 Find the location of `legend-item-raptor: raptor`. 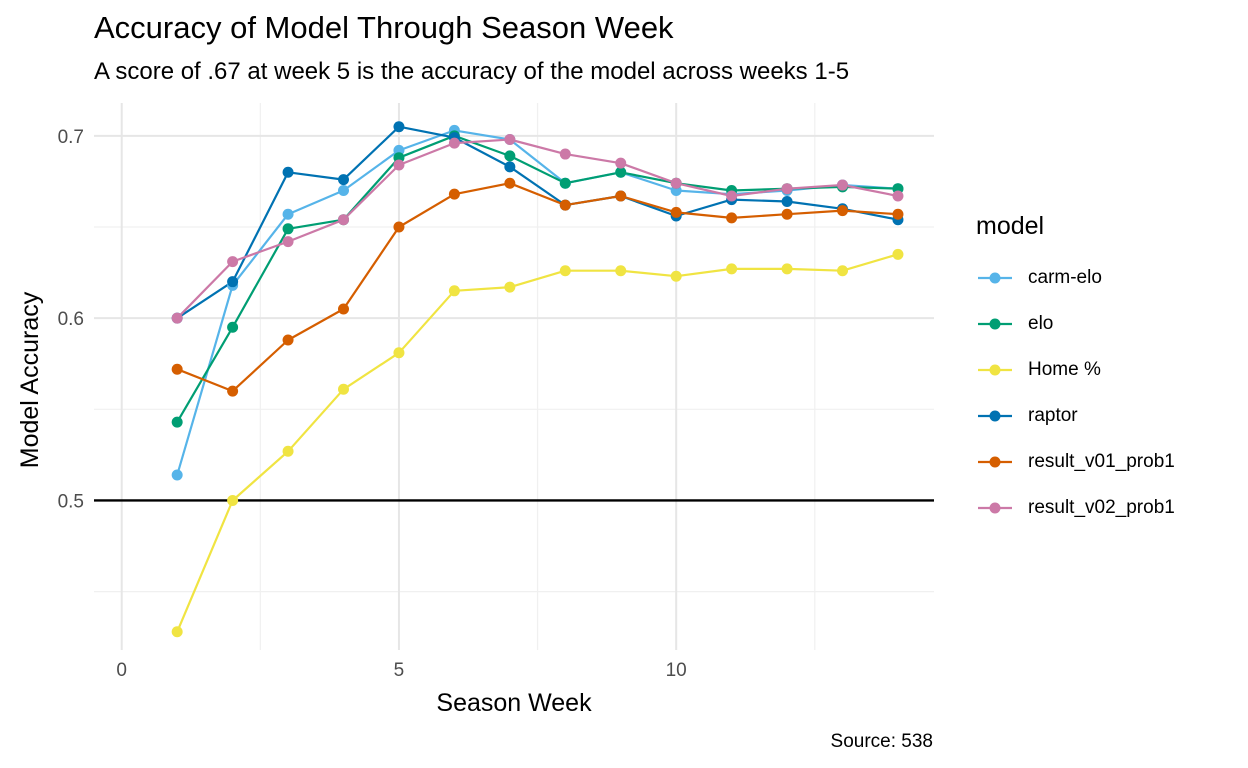

legend-item-raptor: raptor is located at coordinates (1075, 416).